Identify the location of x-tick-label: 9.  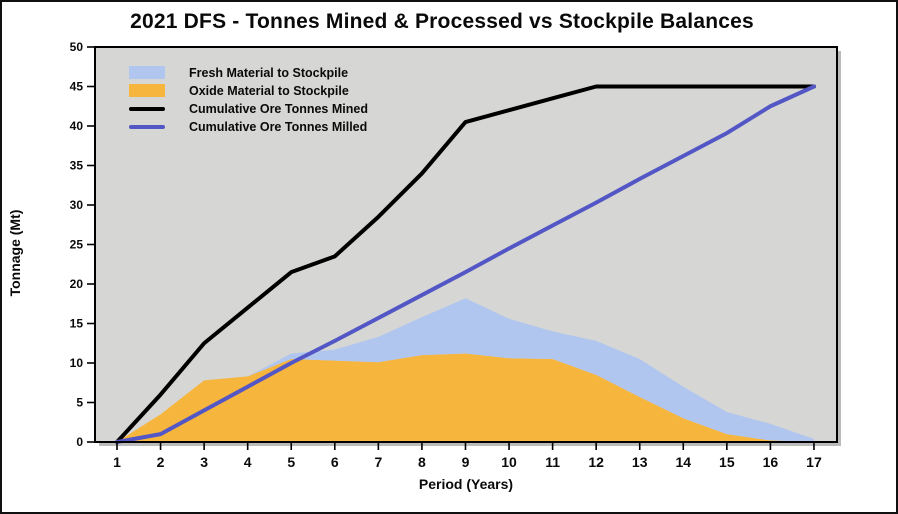
(466, 462).